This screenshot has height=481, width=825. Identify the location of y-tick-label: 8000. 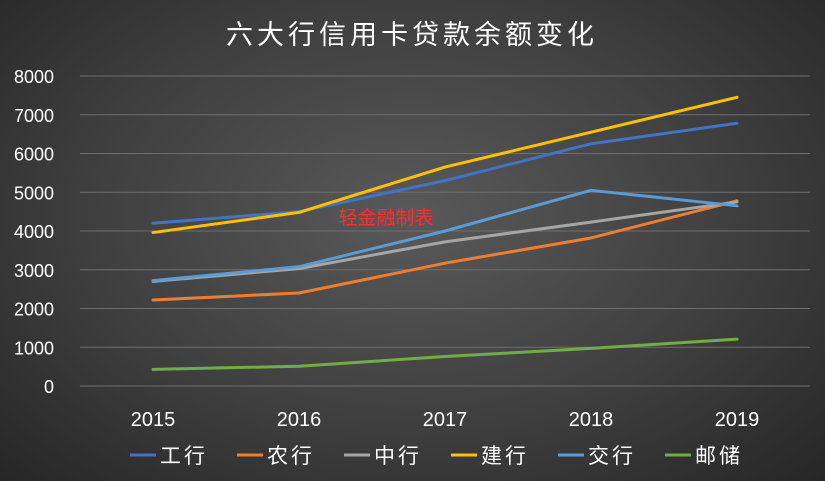
(34, 77).